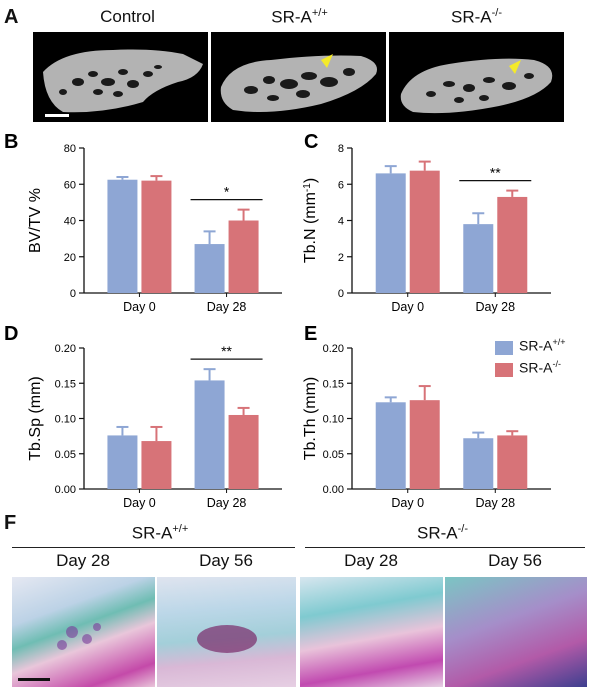  What do you see at coordinates (442, 533) in the screenshot?
I see `histology-group-ko: SR-A-/-` at bounding box center [442, 533].